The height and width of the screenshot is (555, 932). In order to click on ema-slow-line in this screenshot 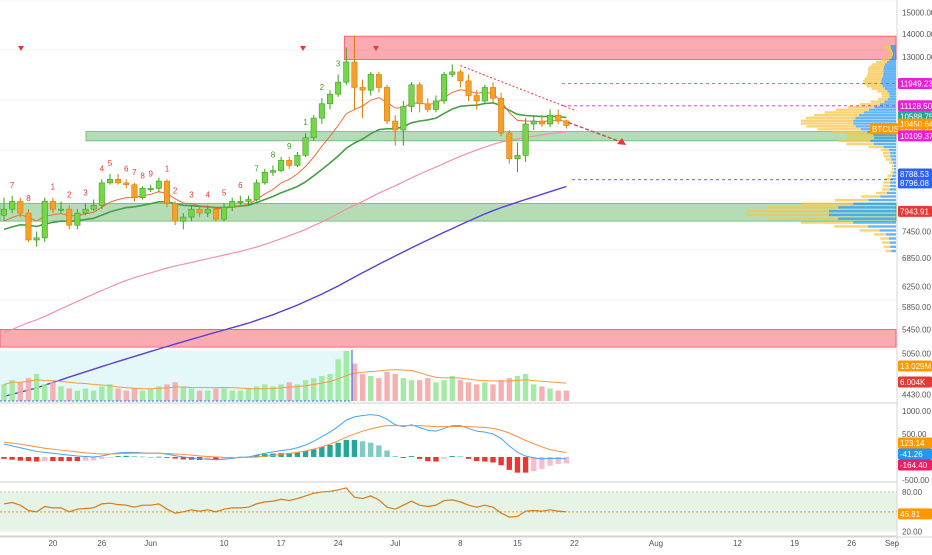, I will do `click(285, 166)`.